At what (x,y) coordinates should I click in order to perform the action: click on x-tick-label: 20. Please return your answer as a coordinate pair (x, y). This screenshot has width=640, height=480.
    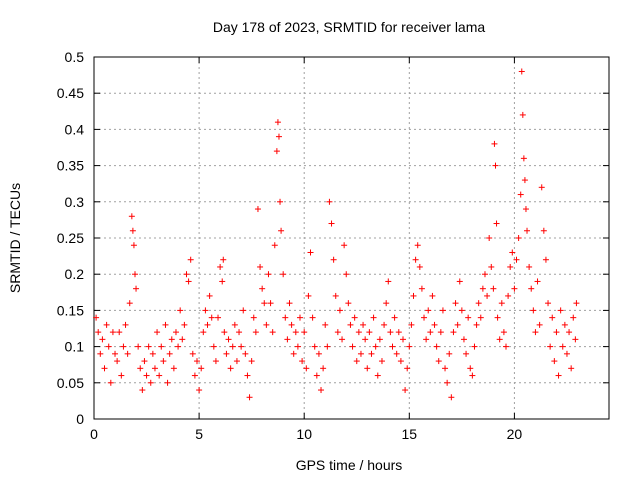
    Looking at the image, I should click on (515, 434).